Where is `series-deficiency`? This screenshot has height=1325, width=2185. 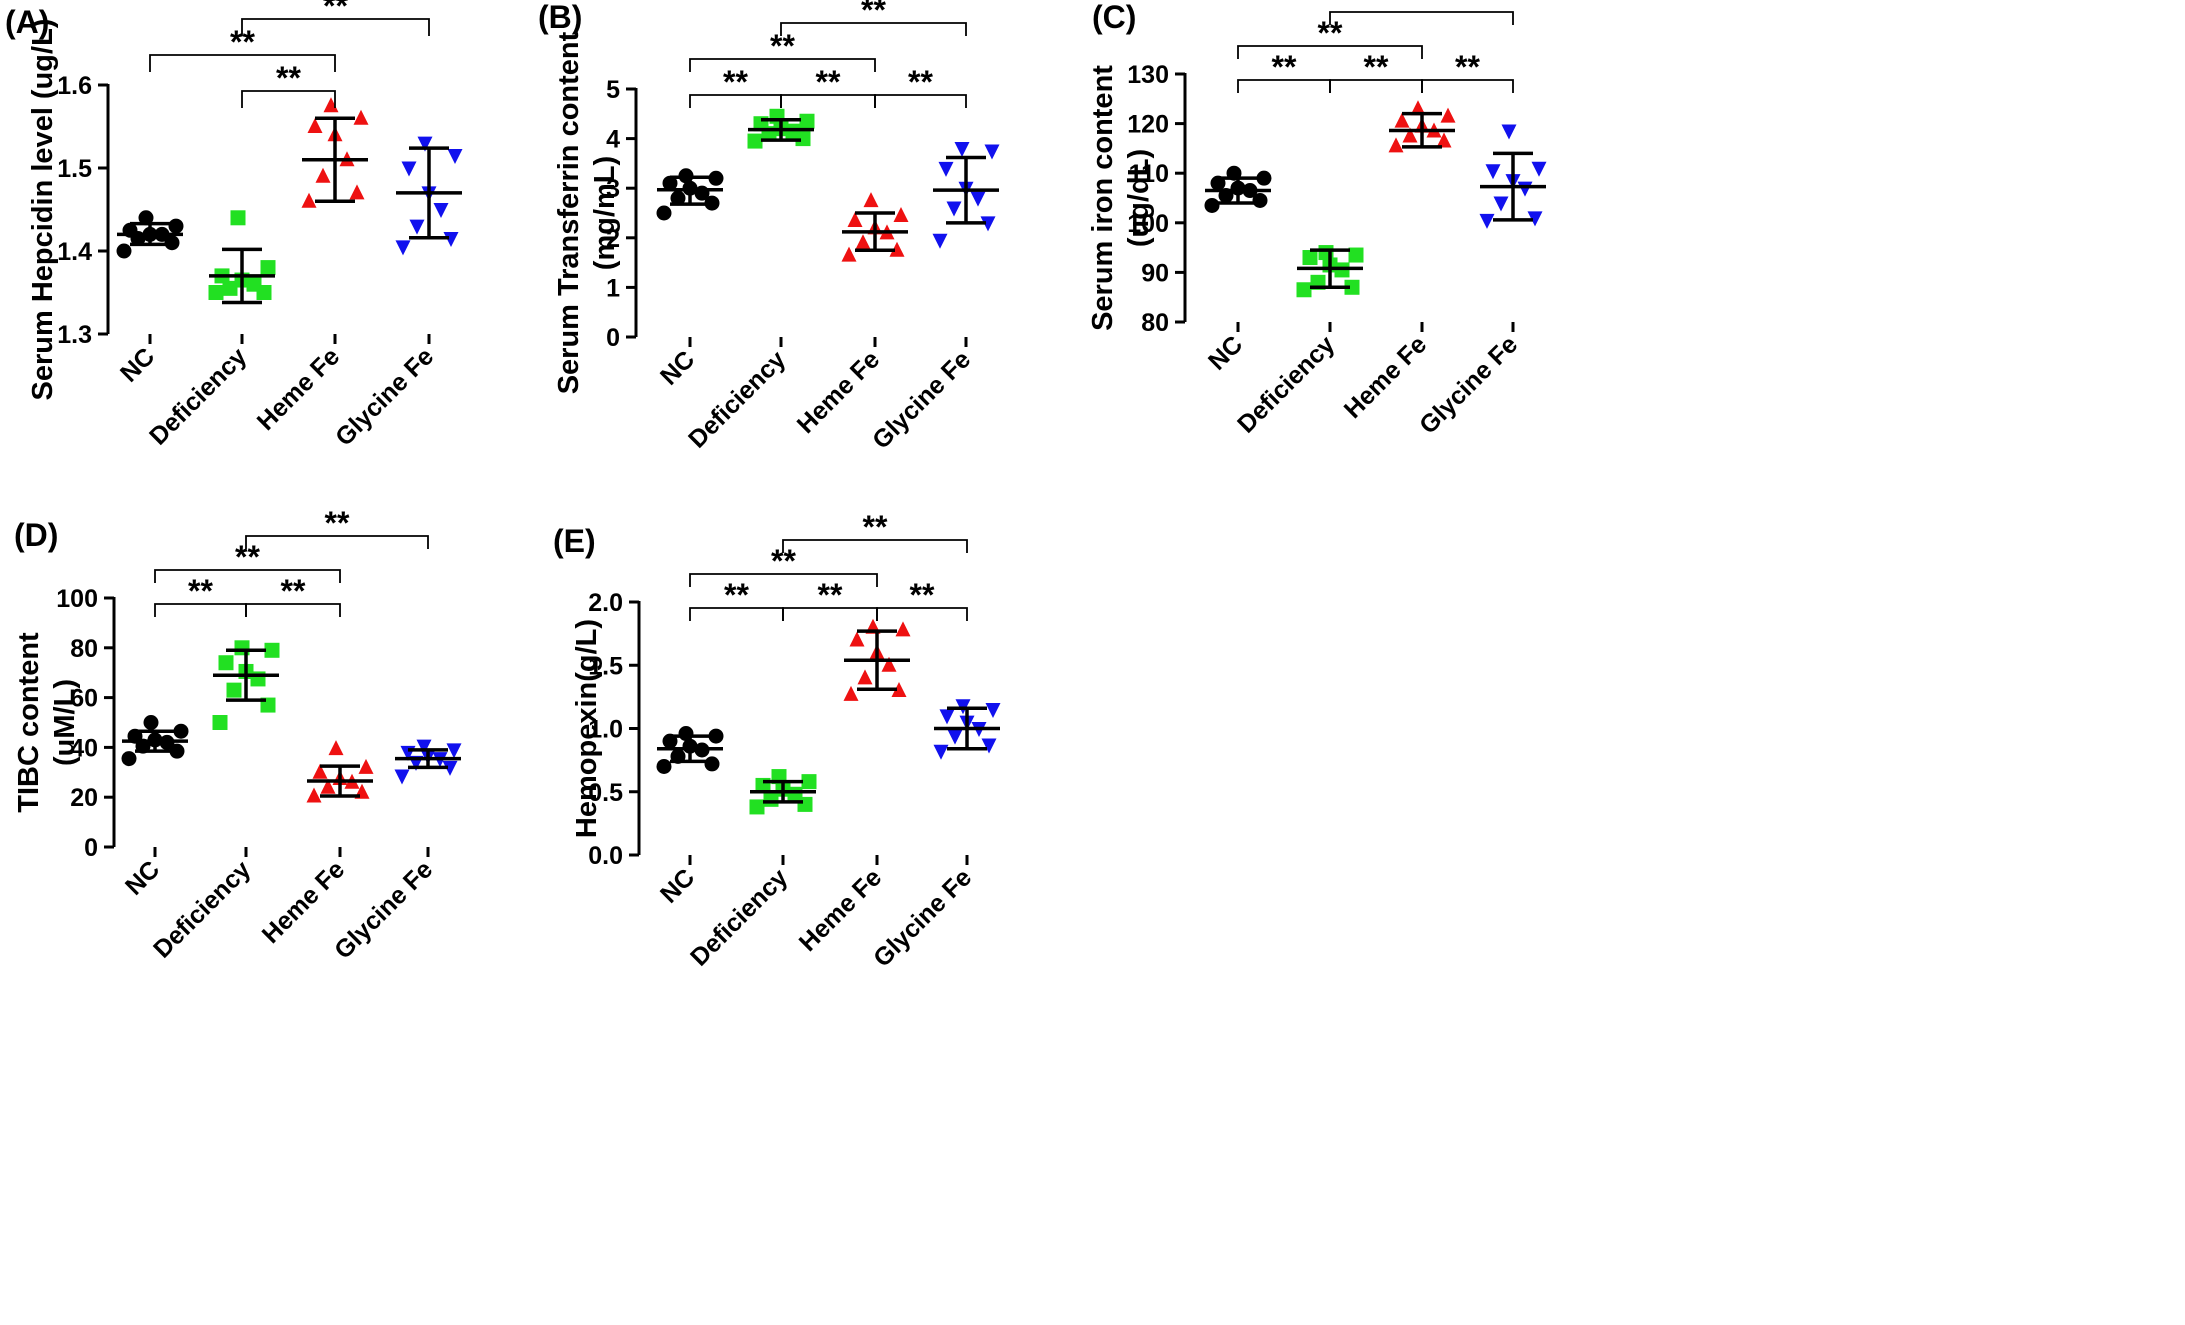 series-deficiency is located at coordinates (1330, 271).